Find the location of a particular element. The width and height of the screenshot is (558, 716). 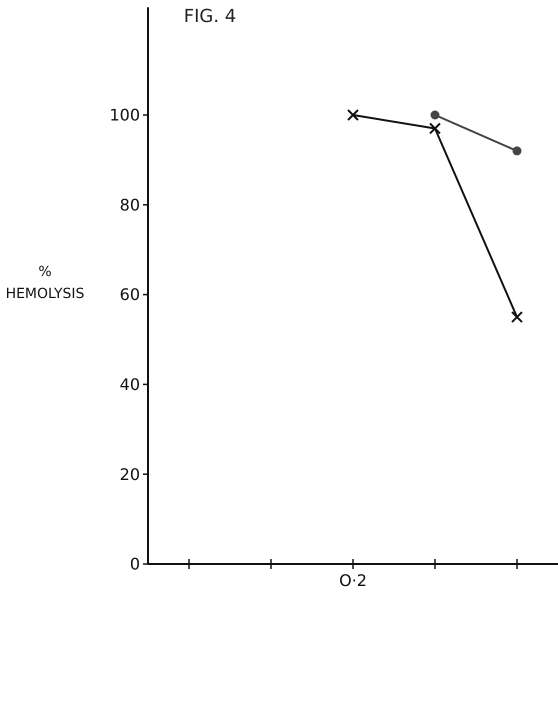

y-tick-label: 20 is located at coordinates (130, 474).